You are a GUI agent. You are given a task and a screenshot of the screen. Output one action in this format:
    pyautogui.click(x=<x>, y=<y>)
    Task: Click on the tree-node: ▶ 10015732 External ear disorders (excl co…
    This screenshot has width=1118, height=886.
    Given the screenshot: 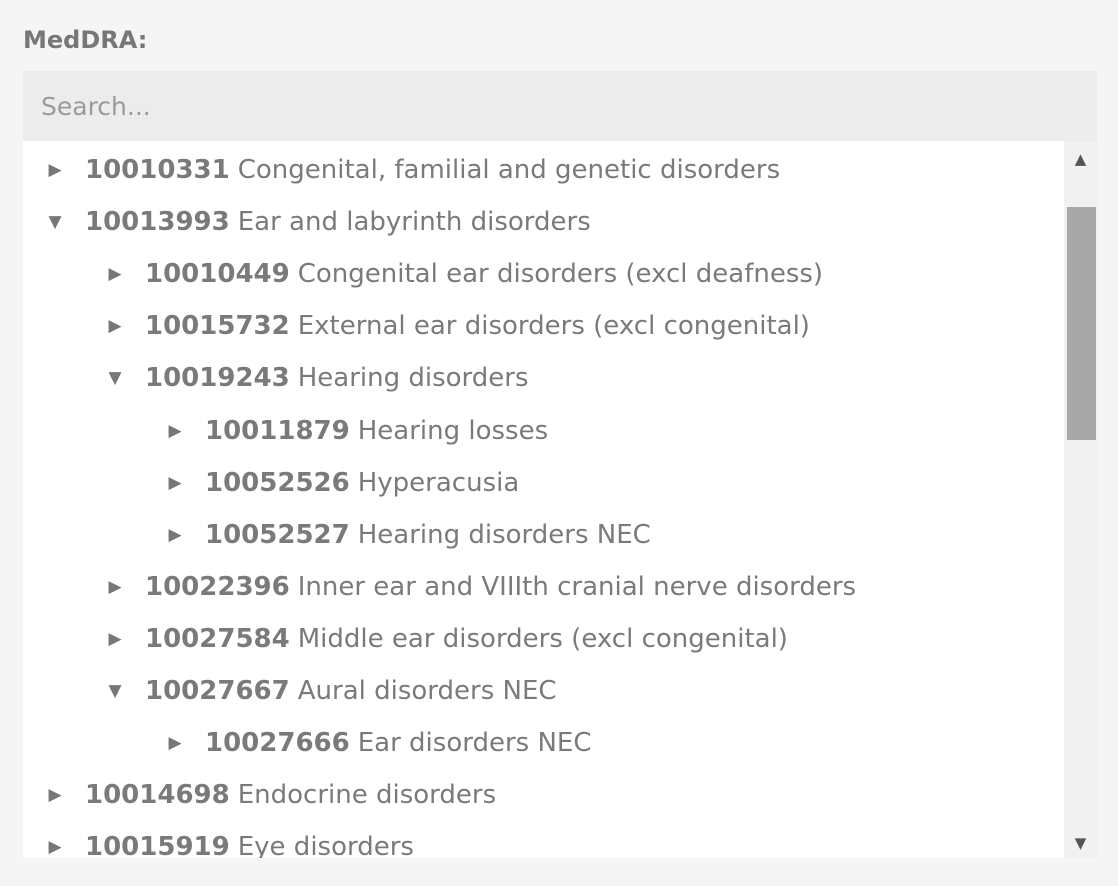 What is the action you would take?
    pyautogui.click(x=457, y=326)
    